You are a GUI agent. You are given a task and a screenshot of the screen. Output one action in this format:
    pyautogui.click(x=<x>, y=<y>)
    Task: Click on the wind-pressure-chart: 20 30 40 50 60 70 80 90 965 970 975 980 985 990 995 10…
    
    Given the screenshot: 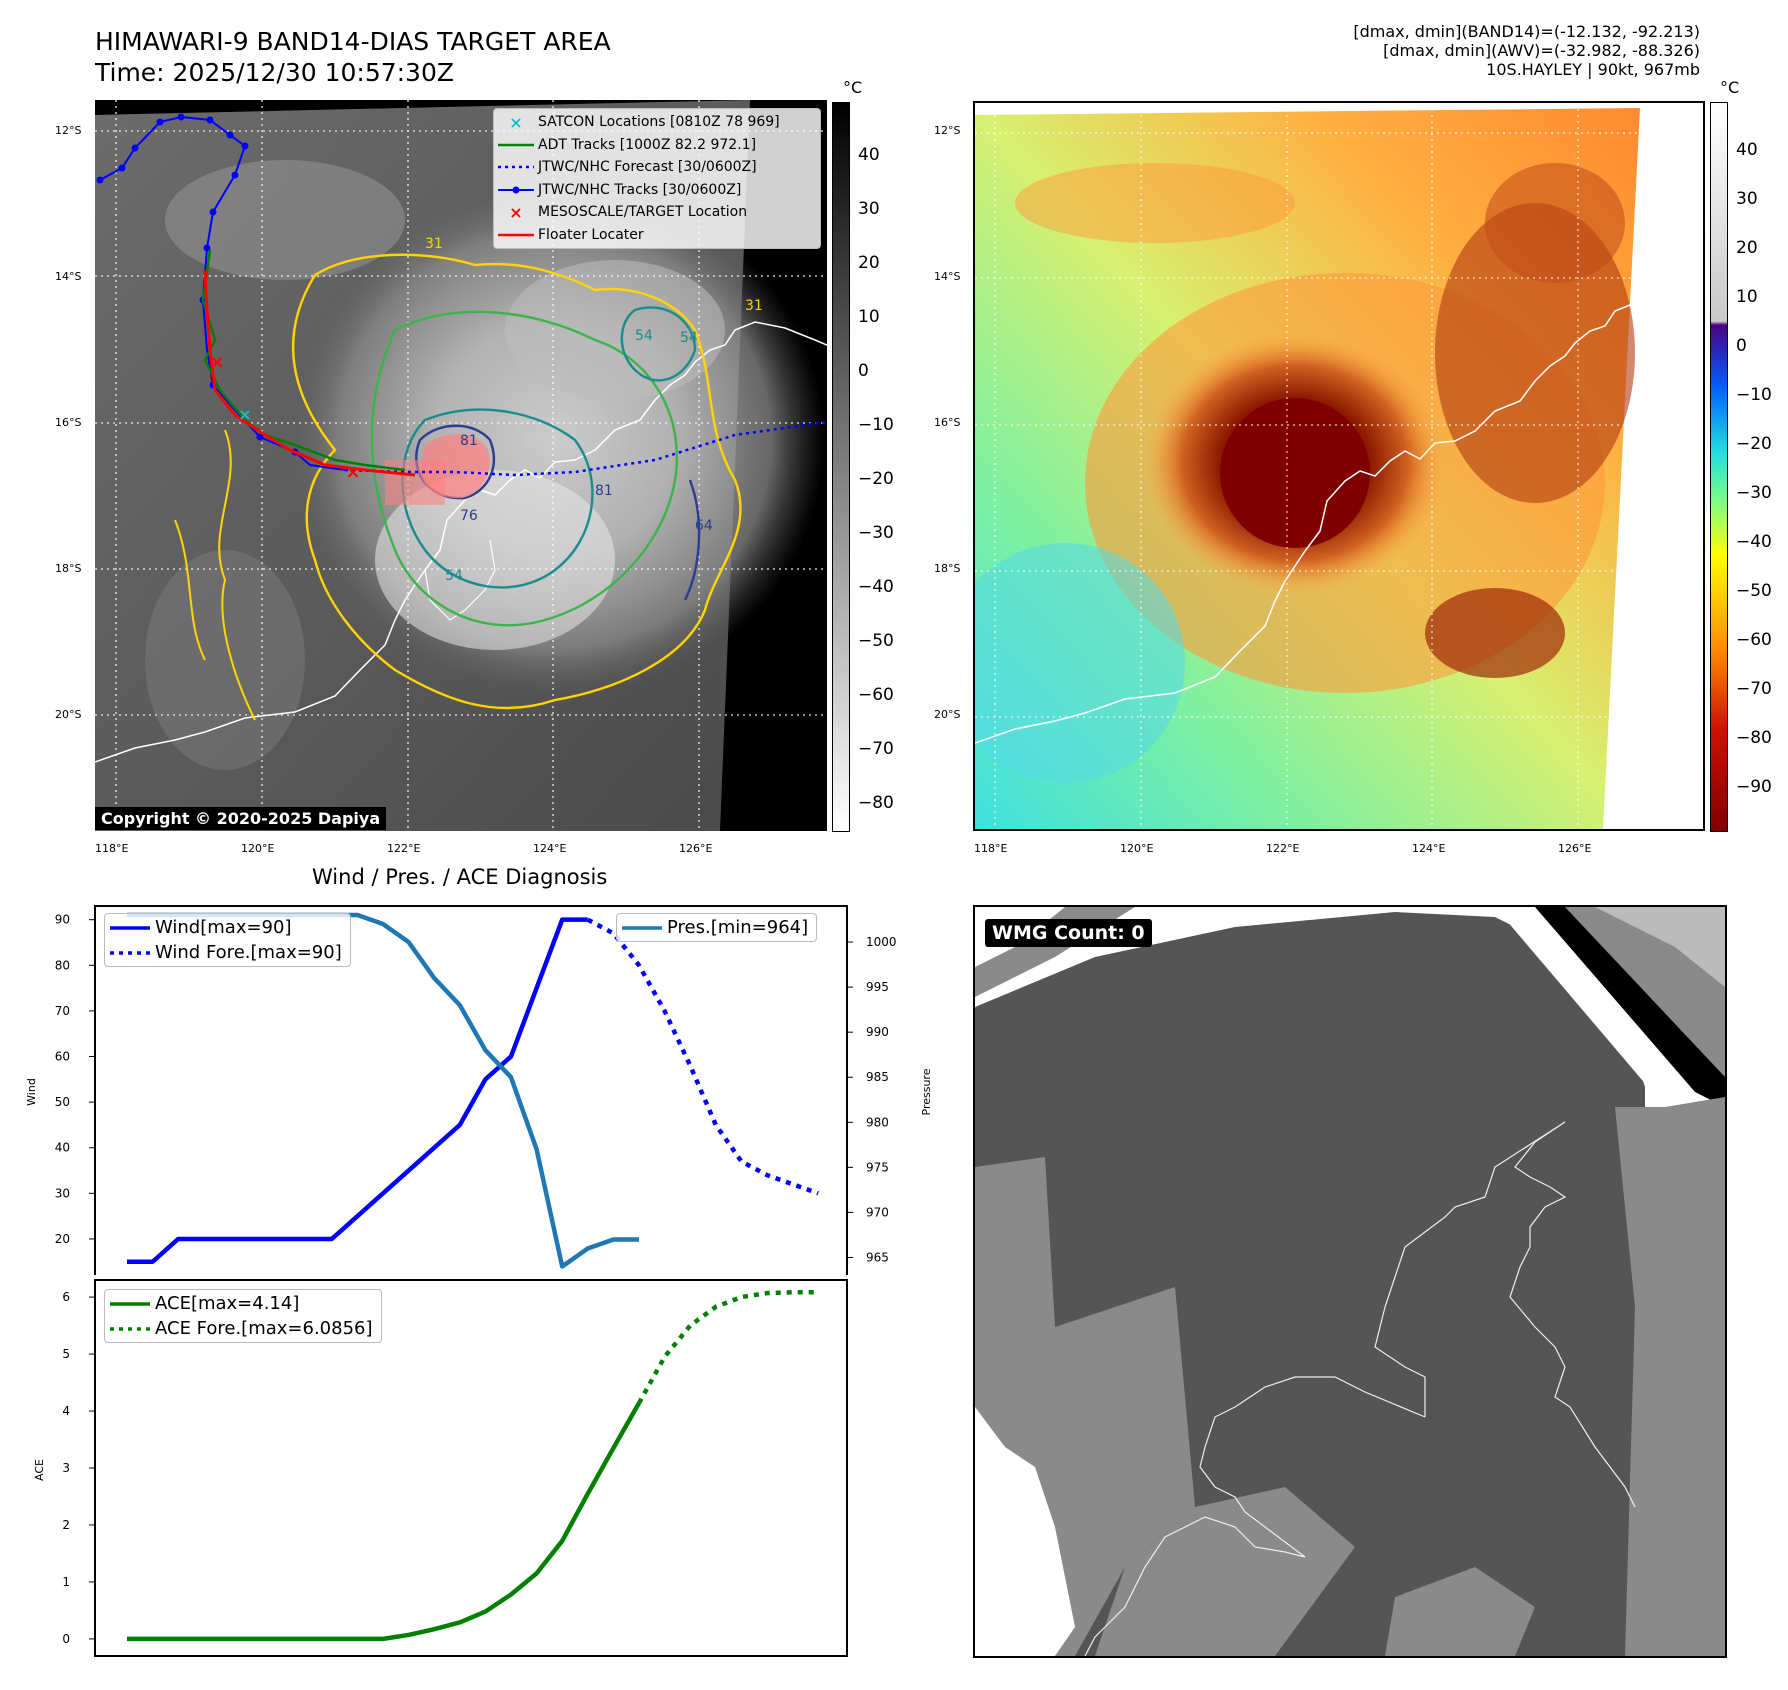 What is the action you would take?
    pyautogui.click(x=477, y=1090)
    